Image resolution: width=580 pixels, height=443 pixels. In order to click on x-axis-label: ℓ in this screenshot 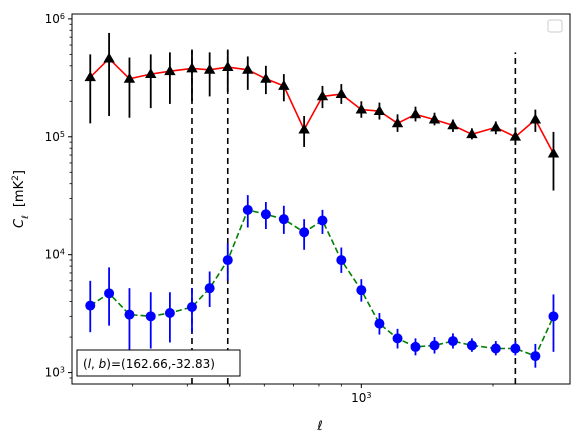, I will do `click(319, 426)`.